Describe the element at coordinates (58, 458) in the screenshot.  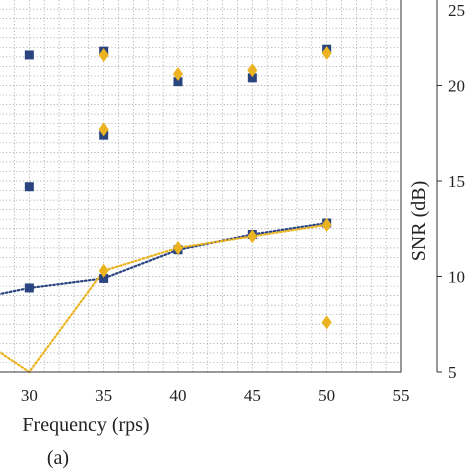
I see `figure-caption: (a)` at that location.